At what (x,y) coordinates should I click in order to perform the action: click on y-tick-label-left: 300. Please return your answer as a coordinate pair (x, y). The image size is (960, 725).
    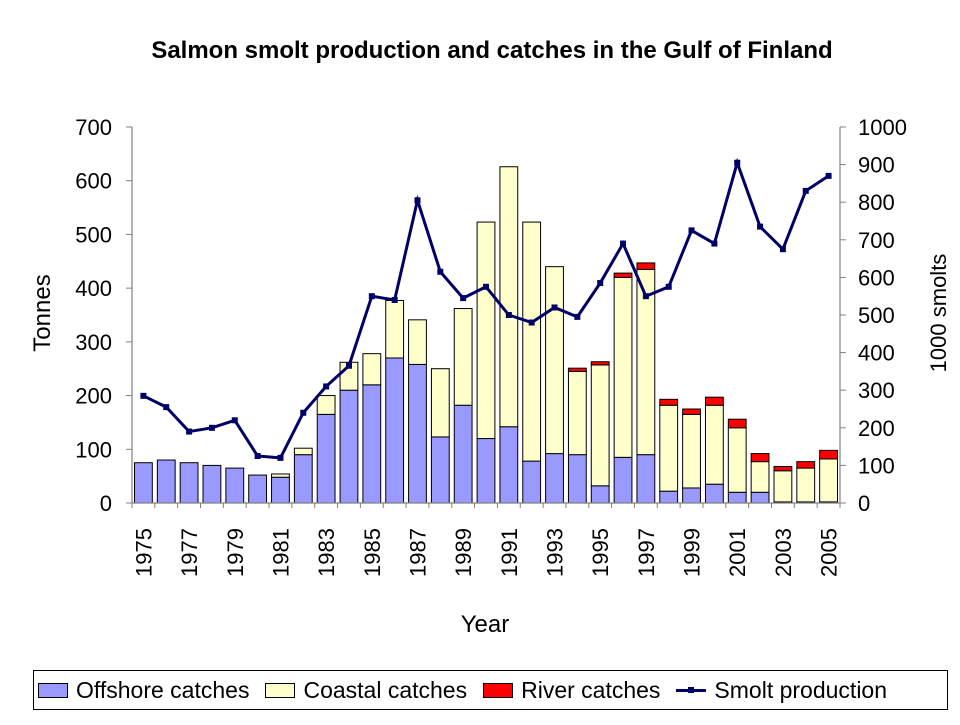
    Looking at the image, I should click on (93, 342).